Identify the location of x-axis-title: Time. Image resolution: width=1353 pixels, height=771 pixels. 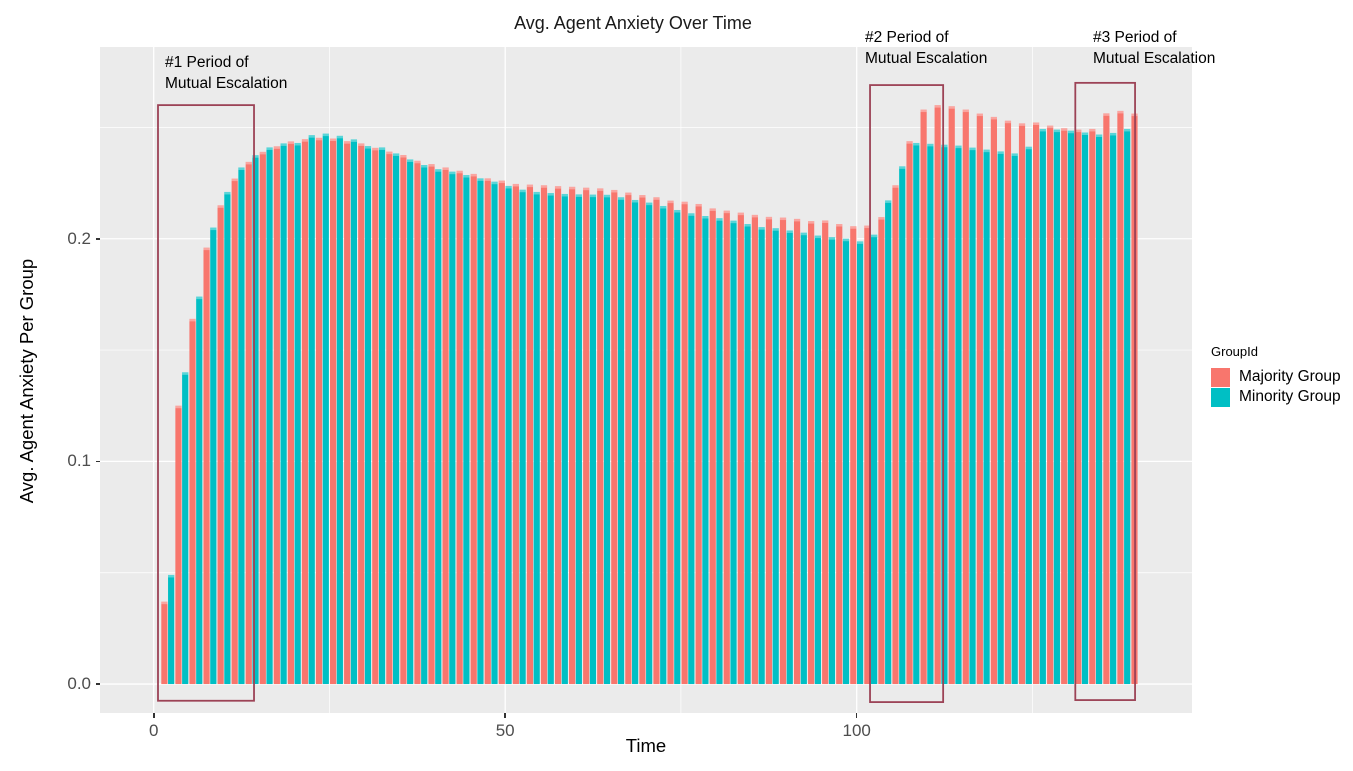
(646, 745).